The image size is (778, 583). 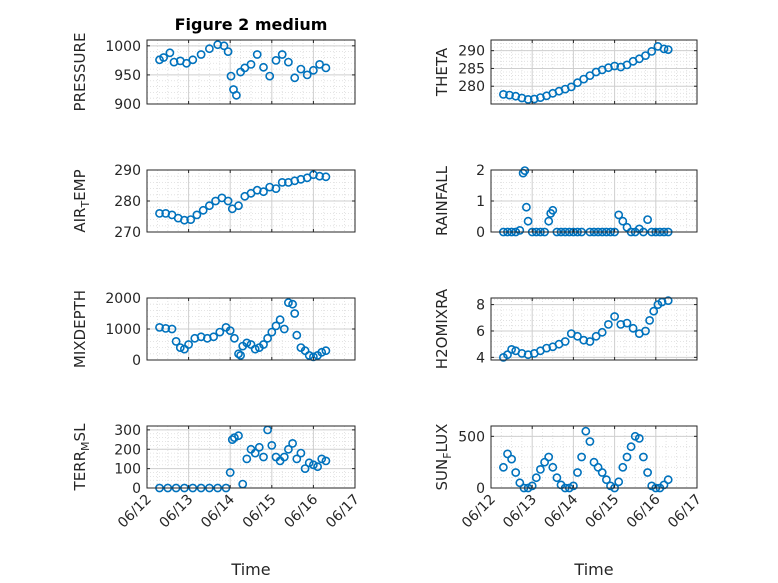 I want to click on y-tick-label: 285, so click(x=471, y=69).